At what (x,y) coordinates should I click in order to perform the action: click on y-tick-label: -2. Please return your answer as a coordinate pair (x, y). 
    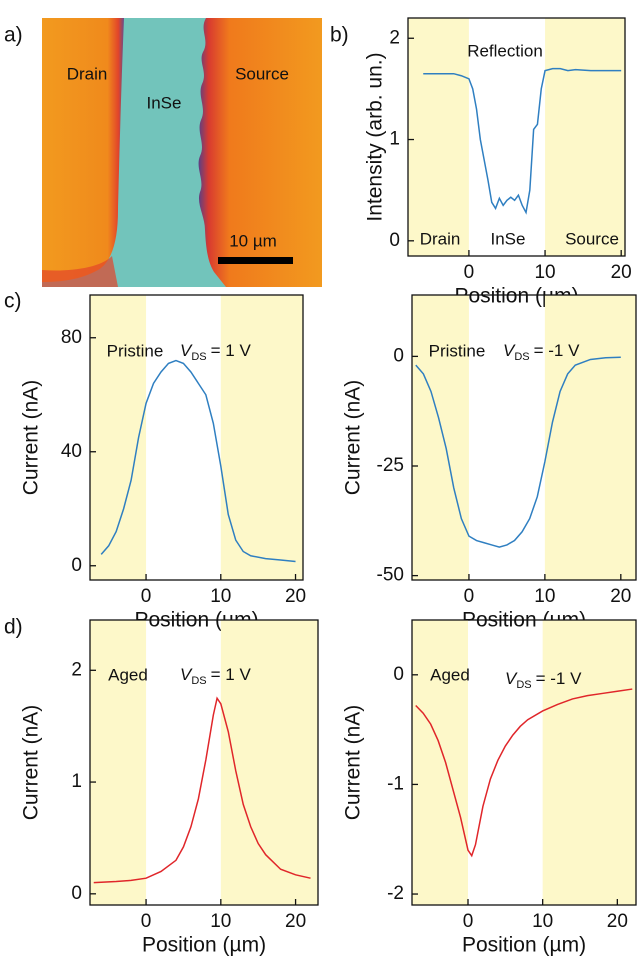
    Looking at the image, I should click on (395, 893).